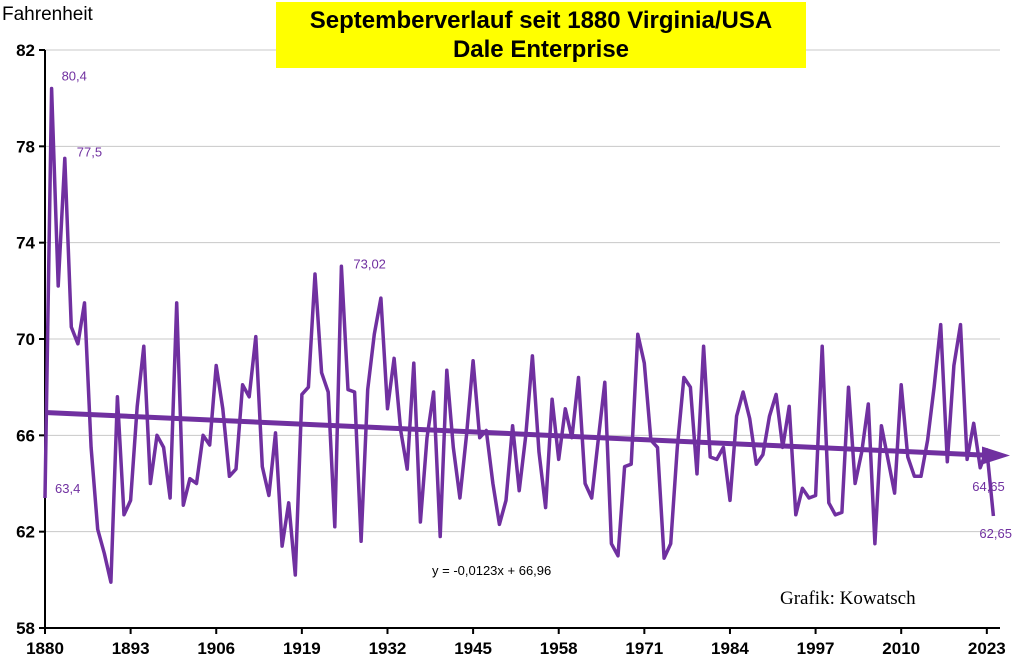 The height and width of the screenshot is (663, 1024). Describe the element at coordinates (89, 151) in the screenshot. I see `data-label: 77,5` at that location.